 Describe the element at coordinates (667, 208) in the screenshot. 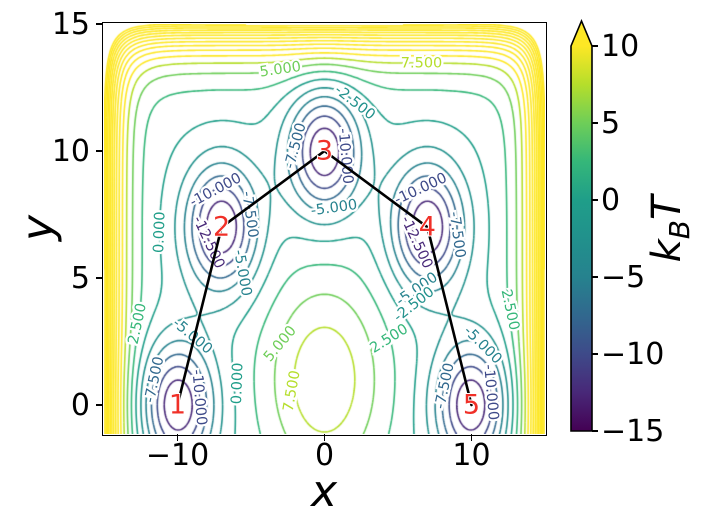

I see `colorbar-label-end: T` at that location.